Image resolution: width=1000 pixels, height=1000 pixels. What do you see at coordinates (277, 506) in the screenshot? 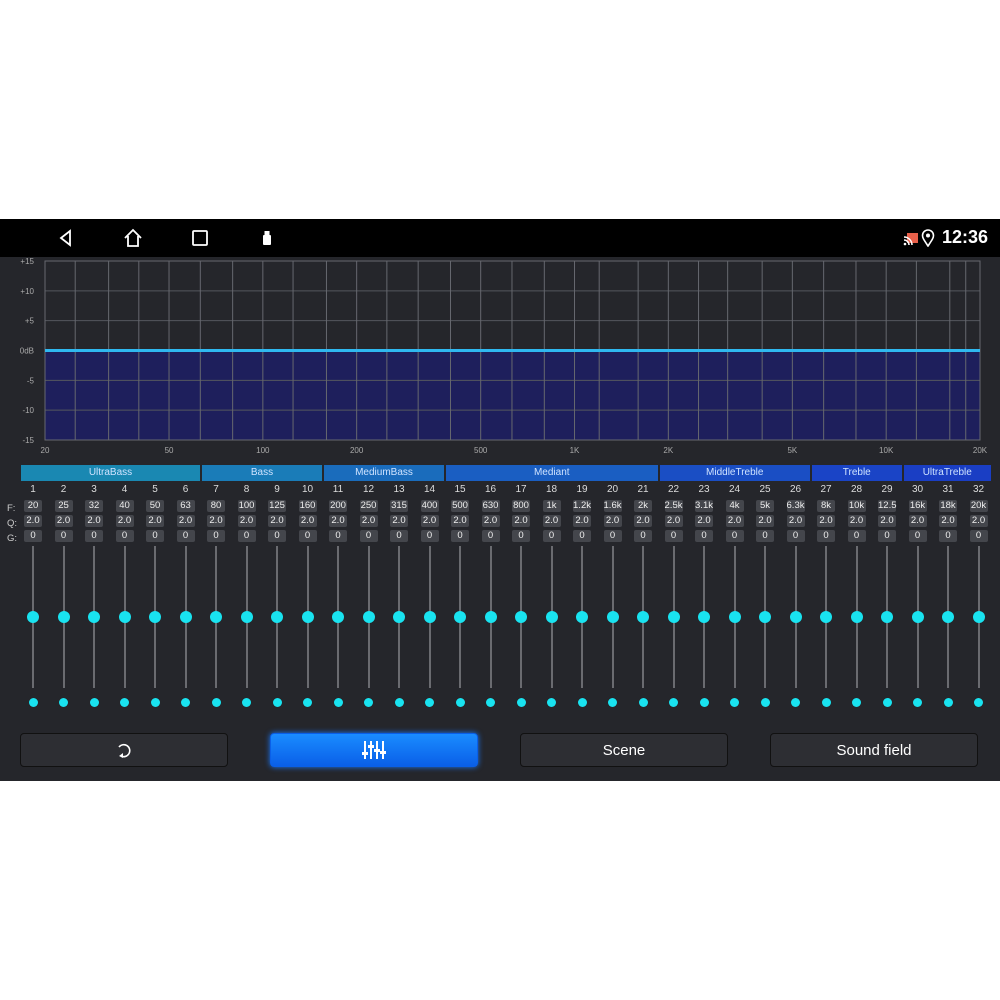
I see `frequency-field: 125` at bounding box center [277, 506].